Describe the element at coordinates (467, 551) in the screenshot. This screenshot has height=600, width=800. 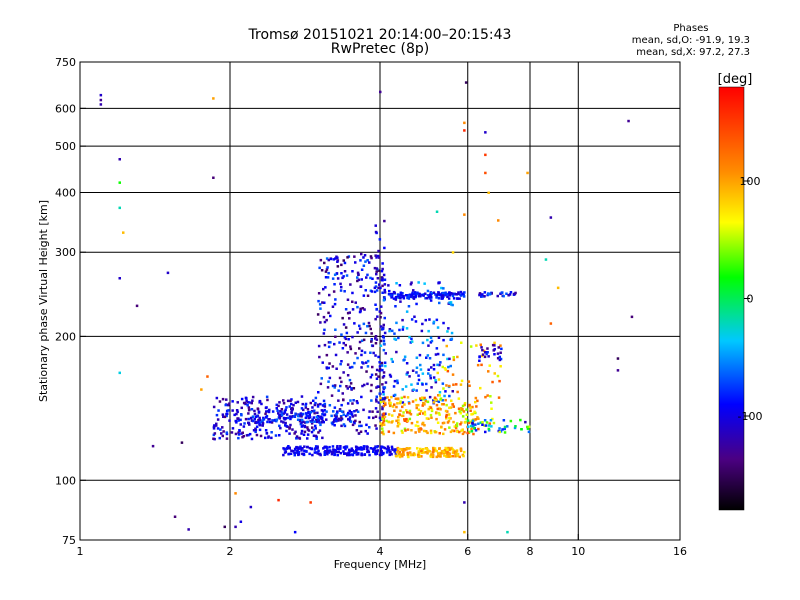
I see `x-tick-label: 6` at that location.